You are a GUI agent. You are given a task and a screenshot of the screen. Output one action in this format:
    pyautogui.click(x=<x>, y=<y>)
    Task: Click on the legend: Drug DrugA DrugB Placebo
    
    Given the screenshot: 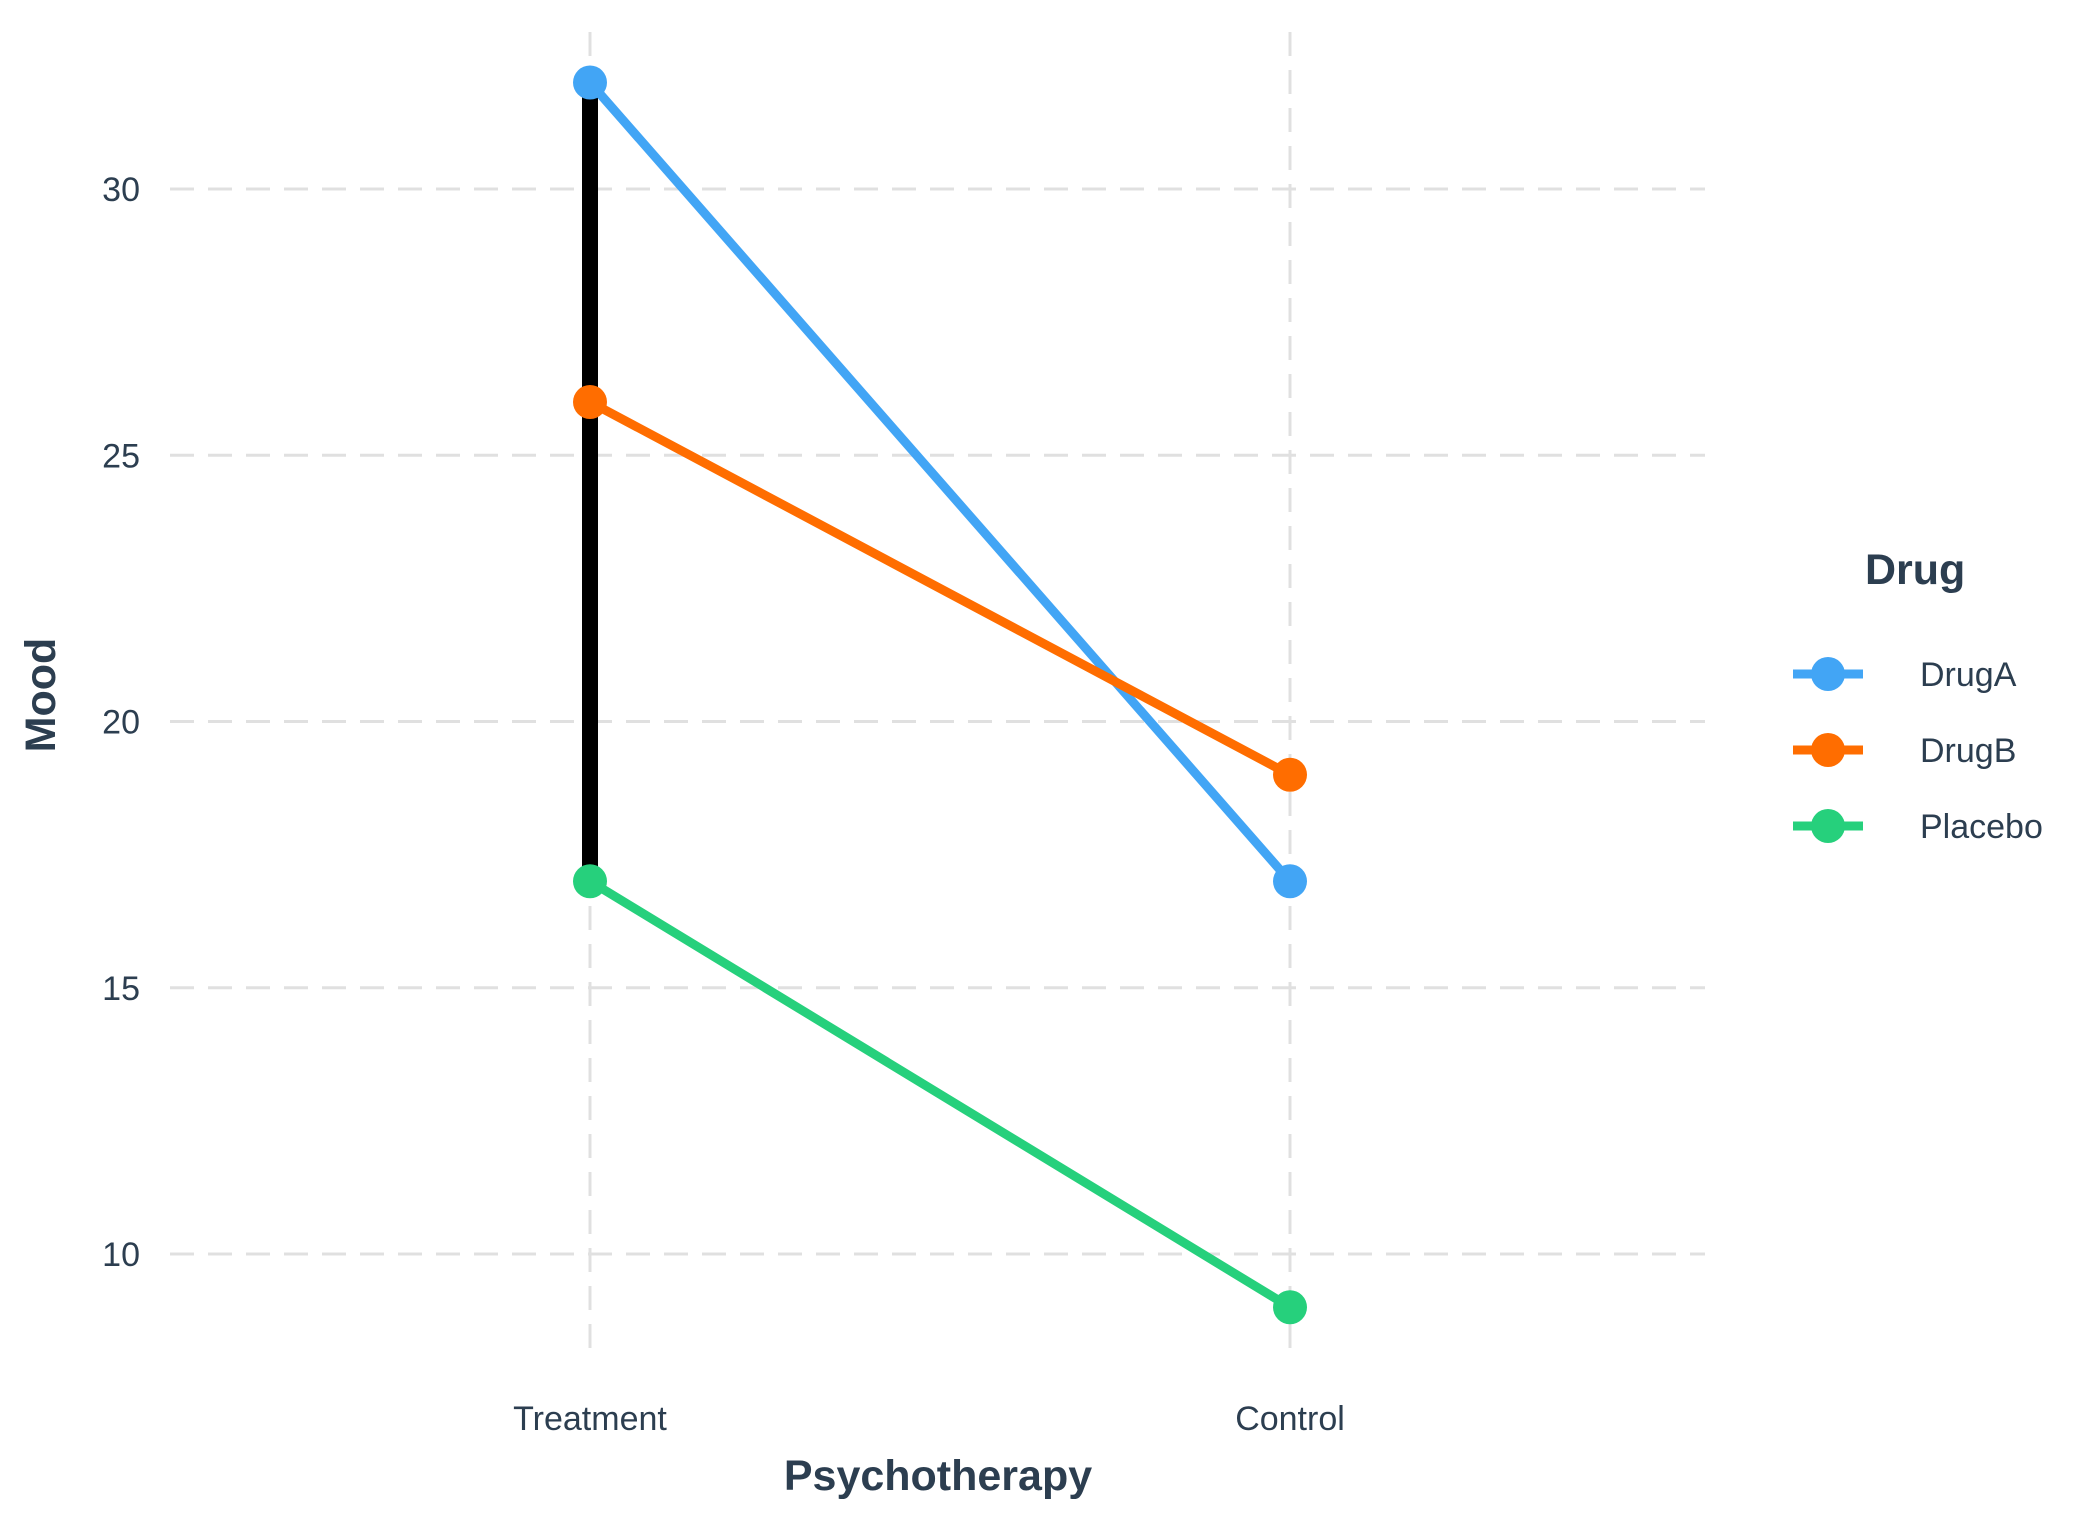 What is the action you would take?
    pyautogui.click(x=1918, y=696)
    